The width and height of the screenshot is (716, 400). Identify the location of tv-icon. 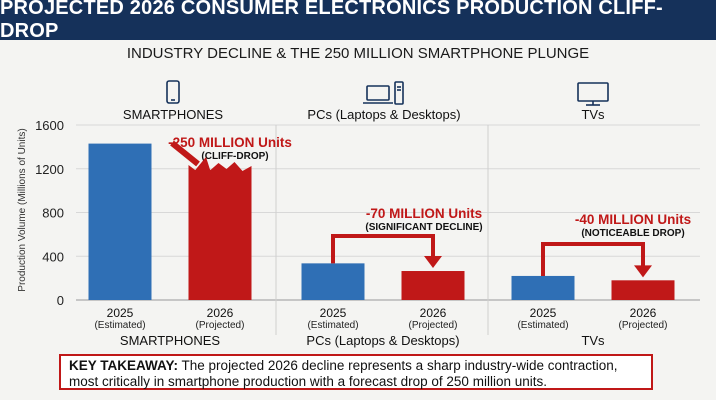
(593, 94).